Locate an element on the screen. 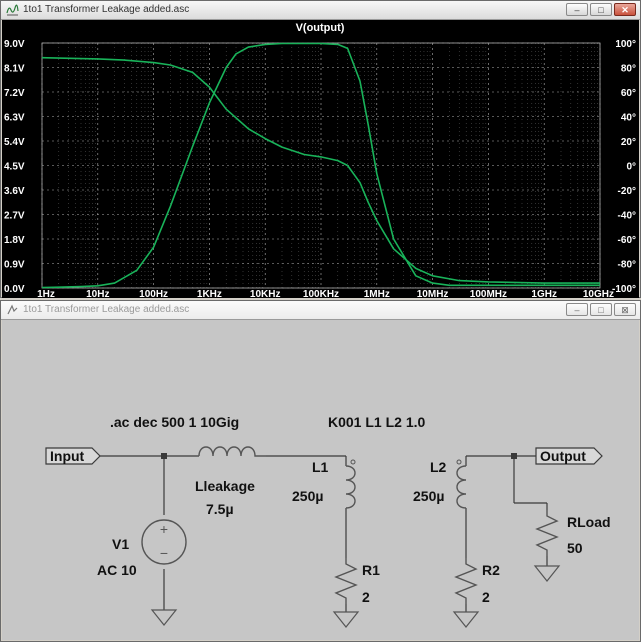  rload-value: 50 is located at coordinates (575, 548).